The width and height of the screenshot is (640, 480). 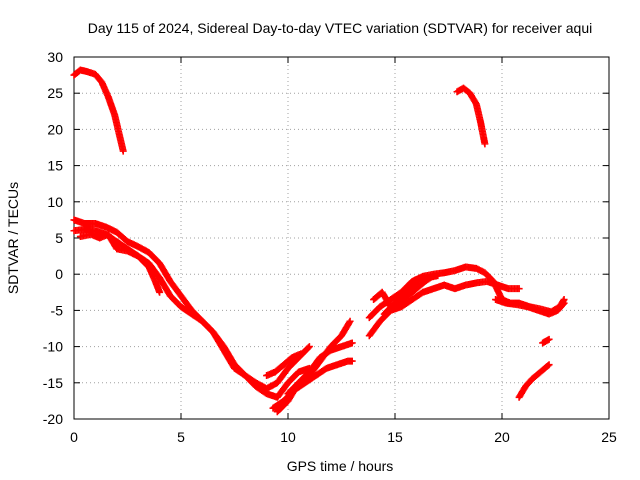 What do you see at coordinates (57, 310) in the screenshot?
I see `y-tick-label: -5` at bounding box center [57, 310].